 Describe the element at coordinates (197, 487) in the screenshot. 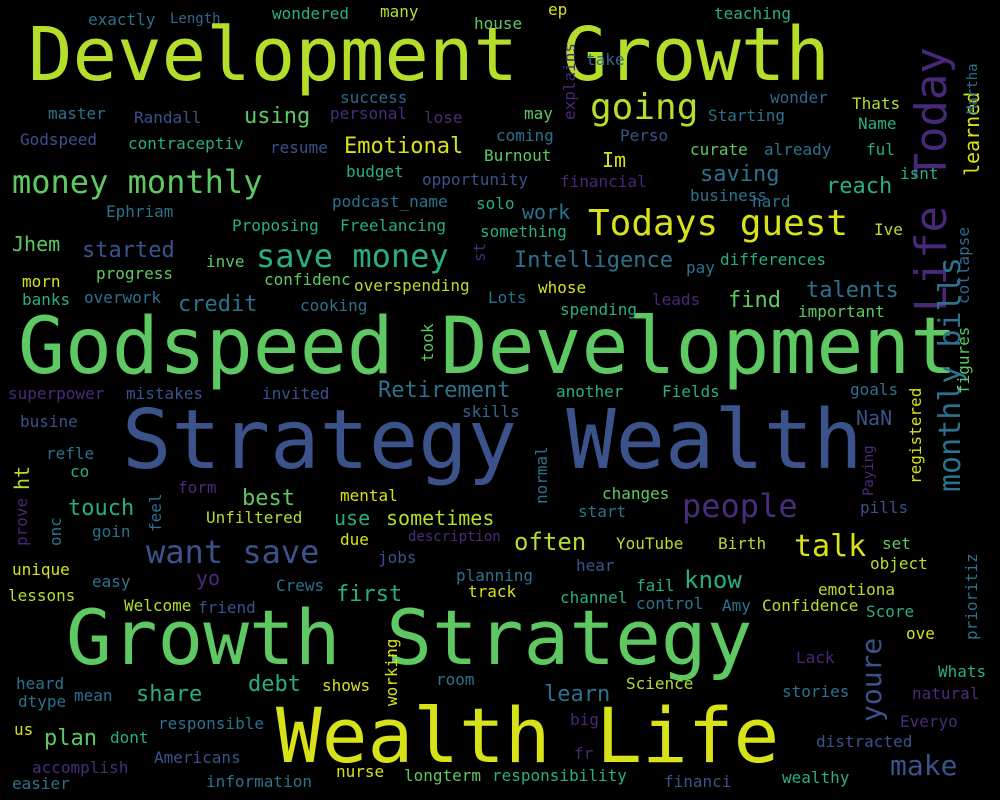

I see `word: form` at that location.